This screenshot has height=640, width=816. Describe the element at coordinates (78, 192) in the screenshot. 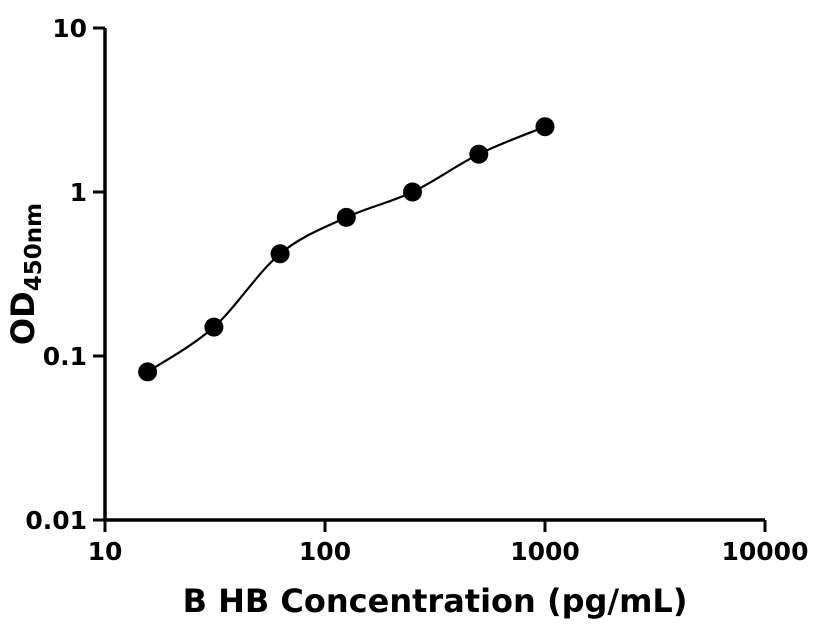

I see `y-tick-label-1: 1` at that location.